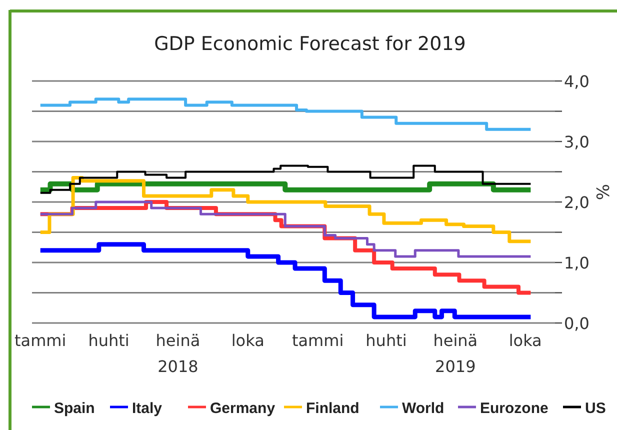  I want to click on y-axis-title: %, so click(604, 192).